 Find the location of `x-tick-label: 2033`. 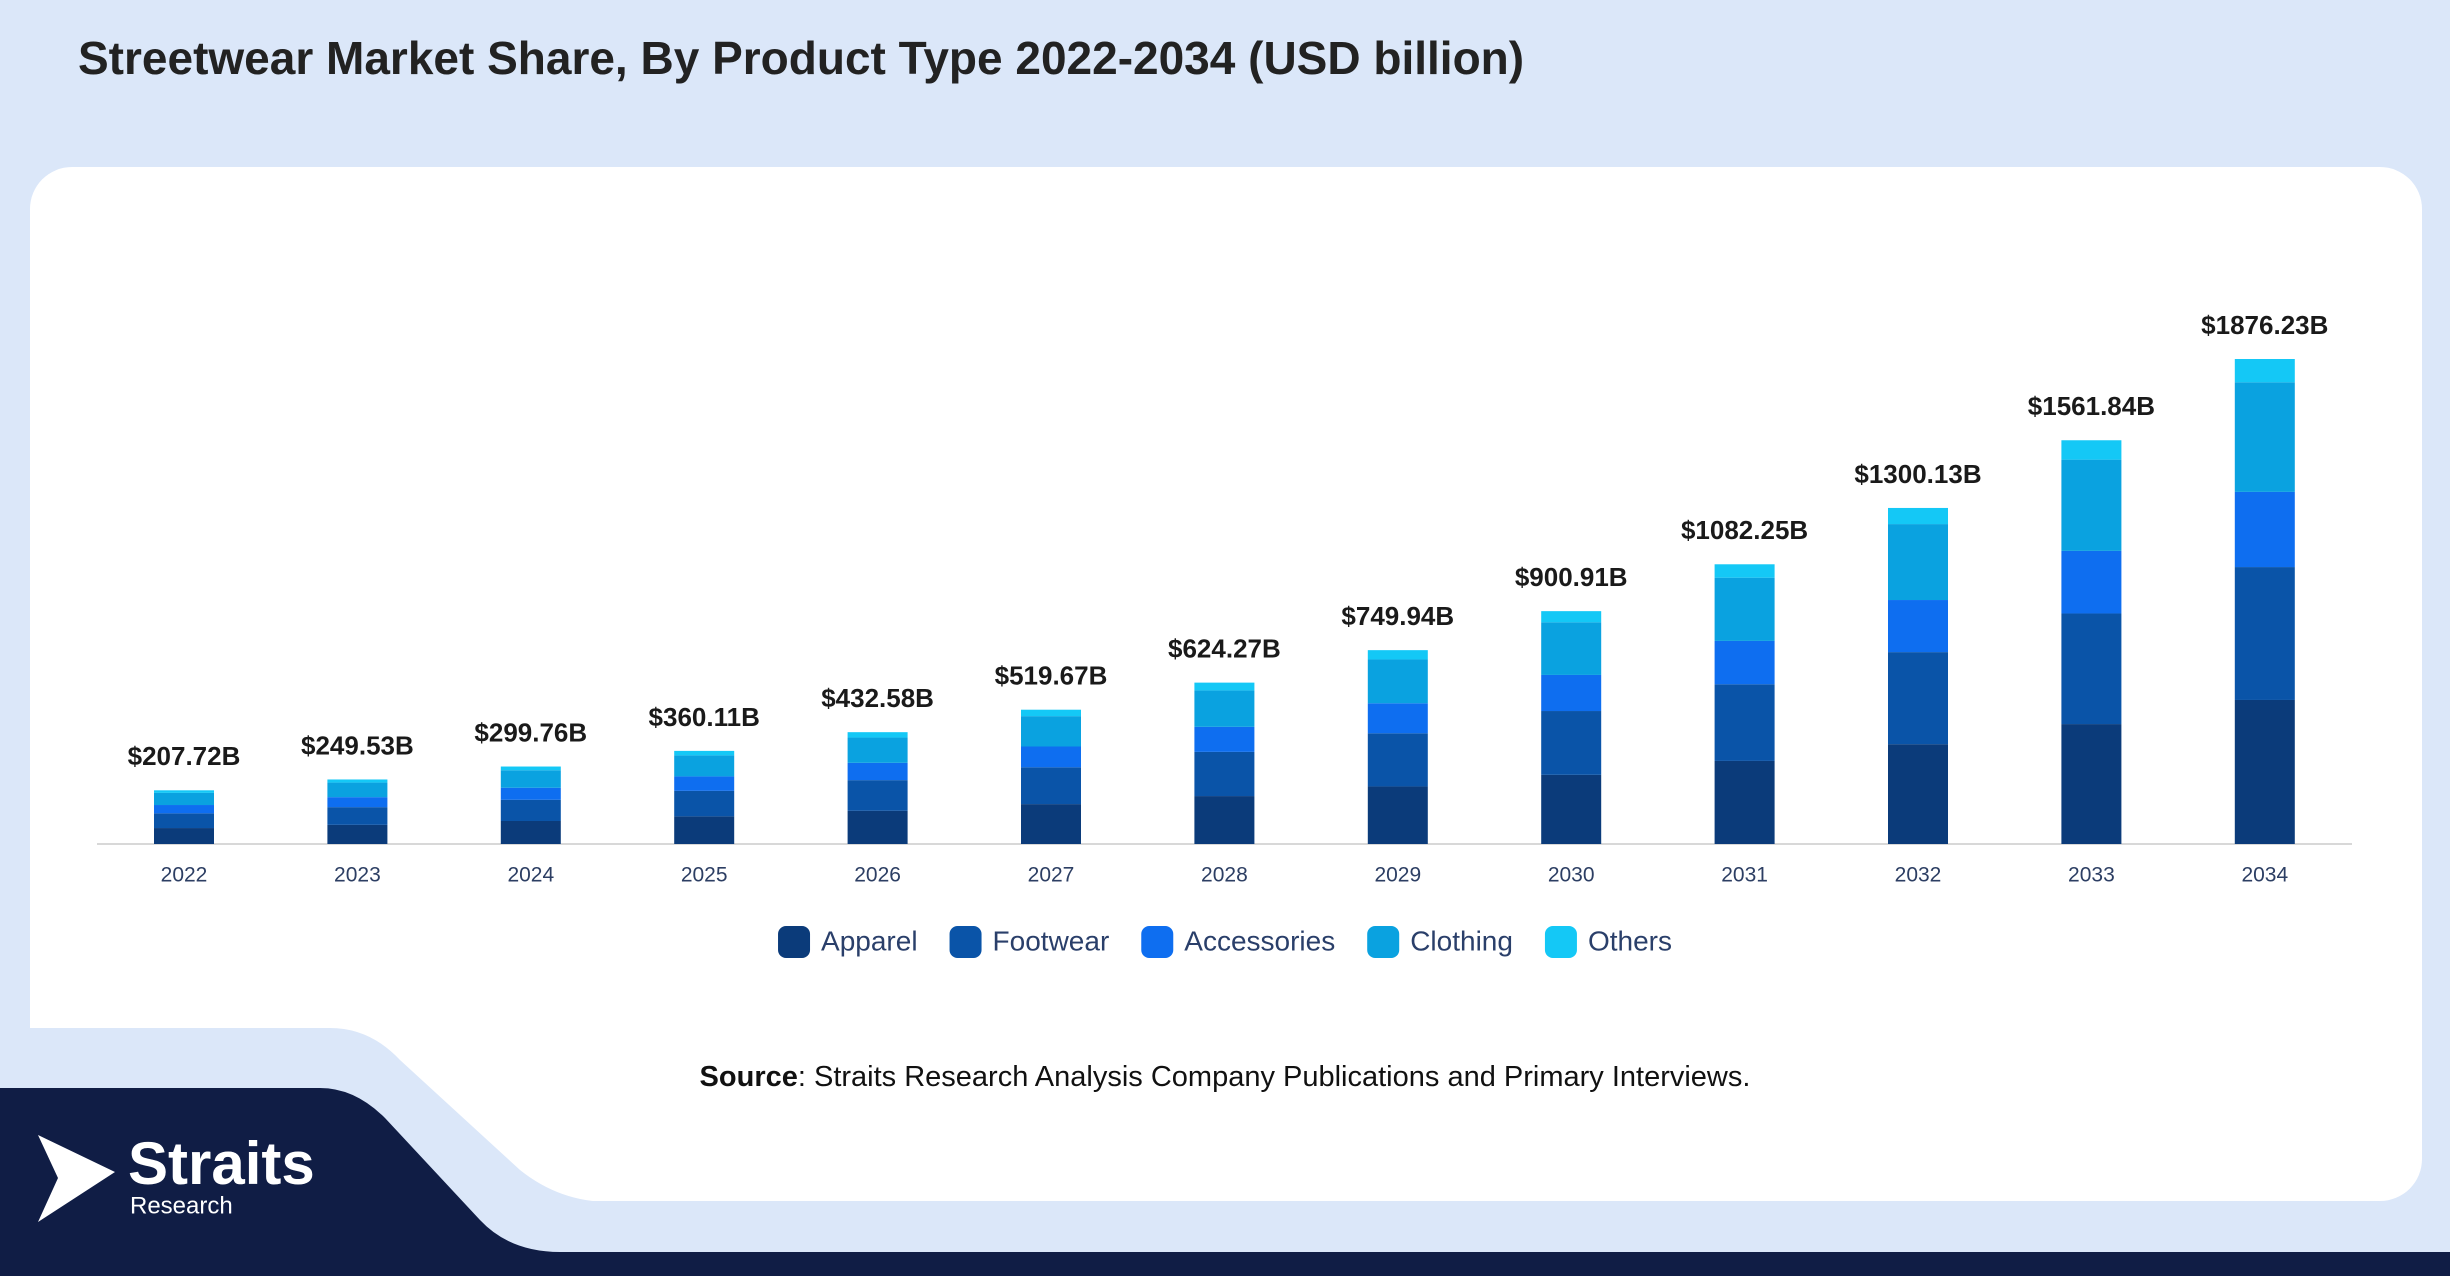

x-tick-label: 2033 is located at coordinates (2091, 875).